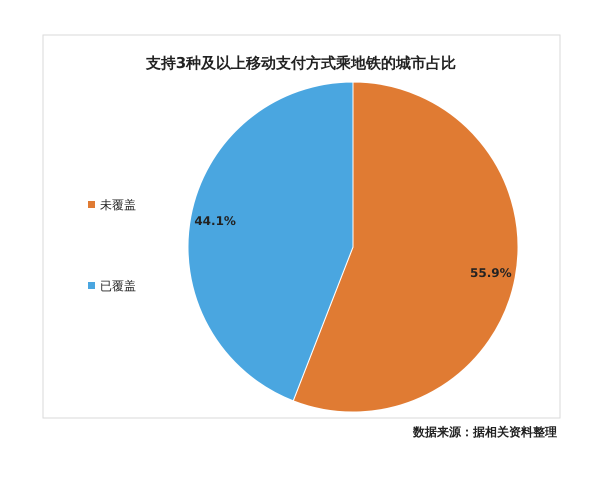 The image size is (600, 480). Describe the element at coordinates (215, 221) in the screenshot. I see `data-label: 44.1%` at that location.